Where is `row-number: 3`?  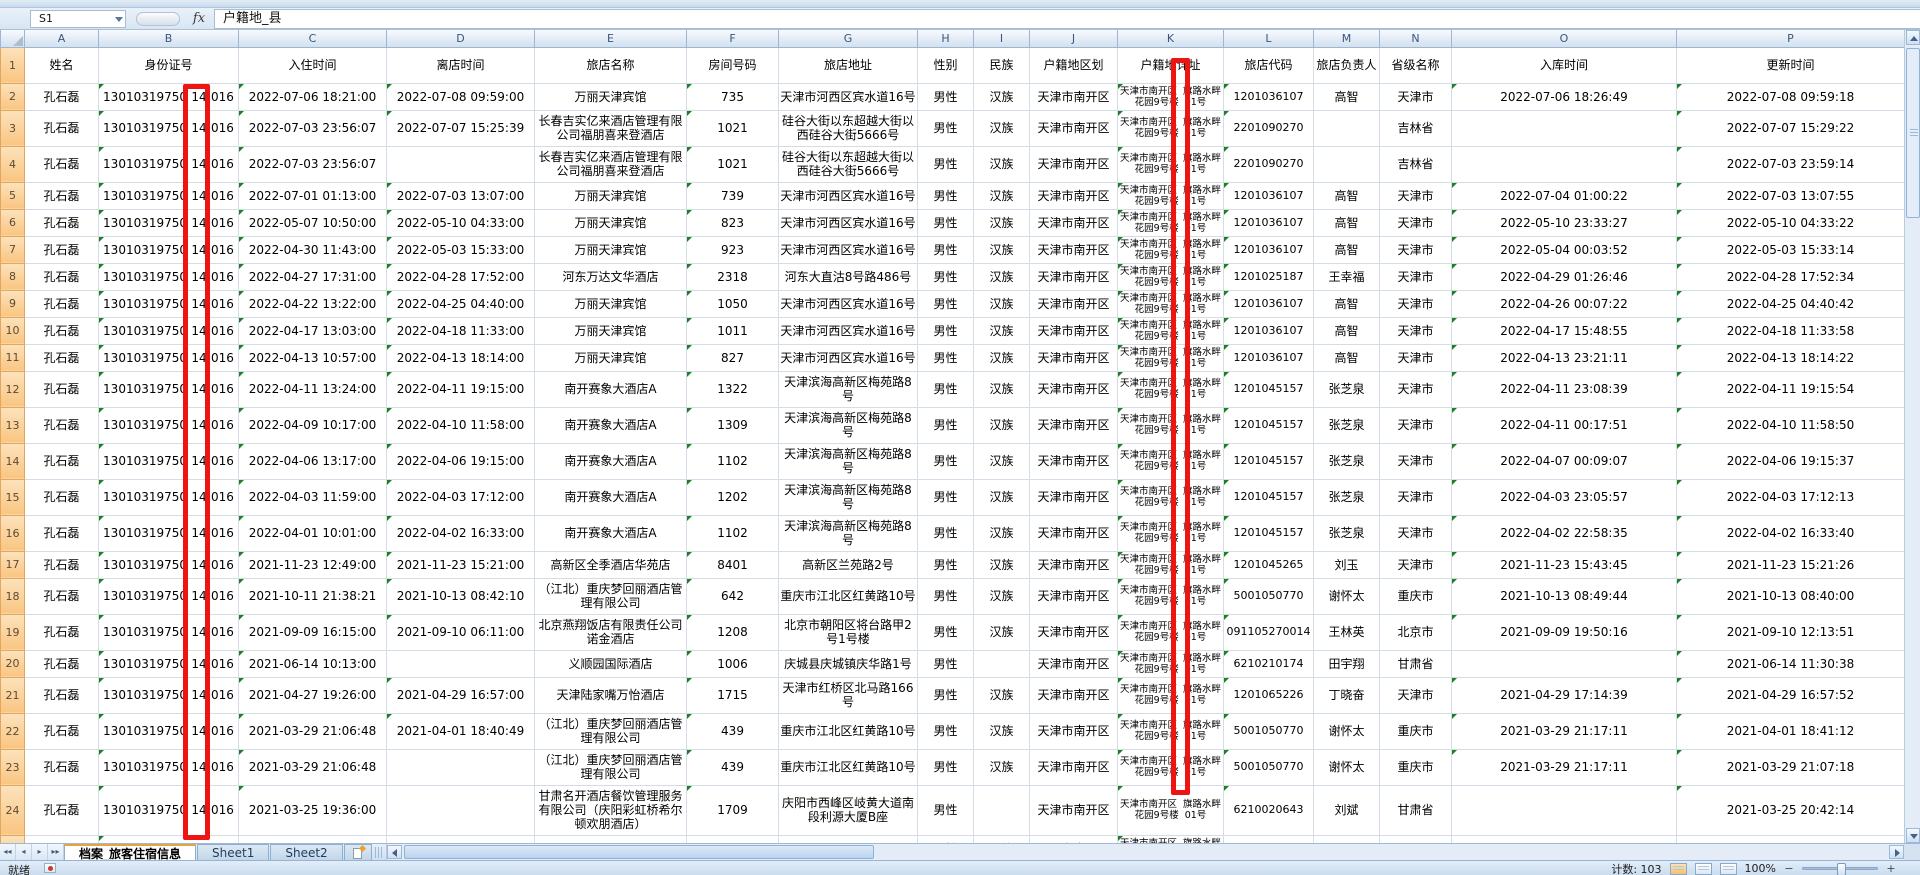 row-number: 3 is located at coordinates (12, 128).